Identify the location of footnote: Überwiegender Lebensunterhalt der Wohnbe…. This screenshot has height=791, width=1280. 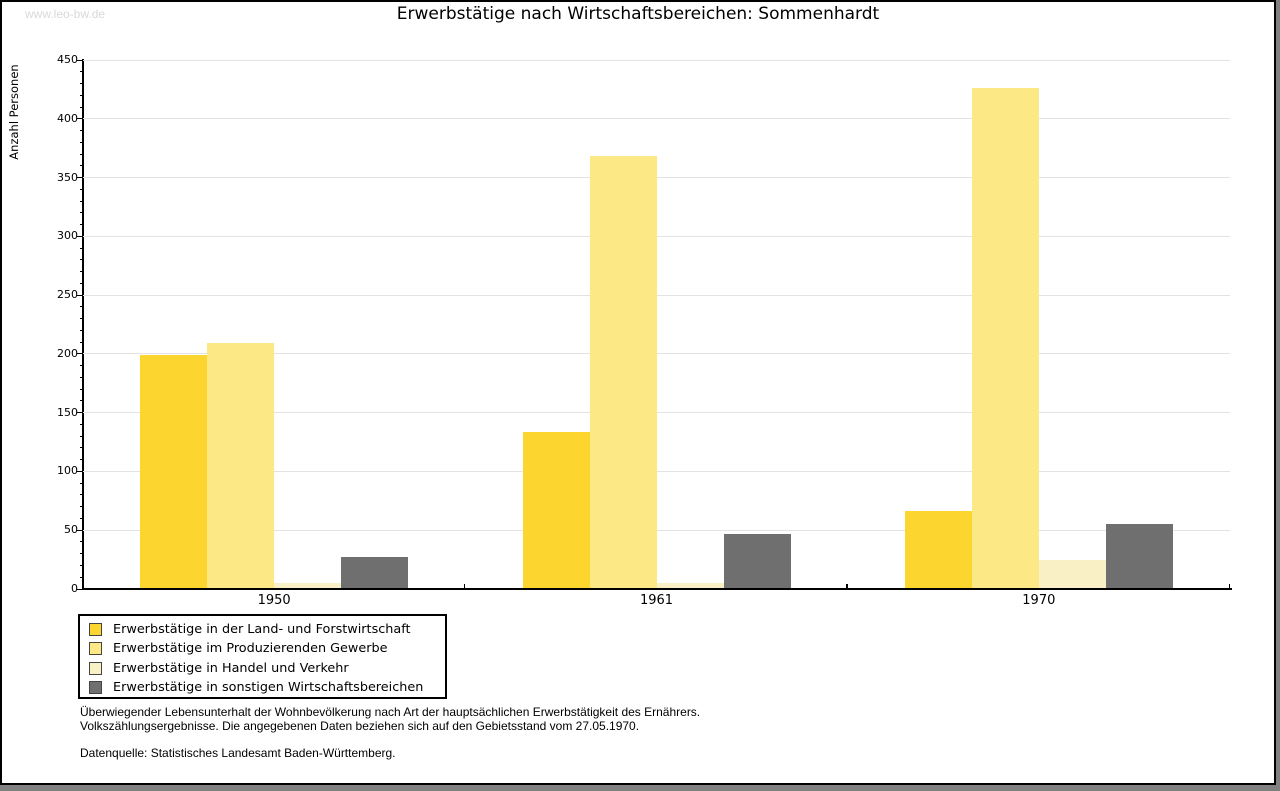
(390, 719).